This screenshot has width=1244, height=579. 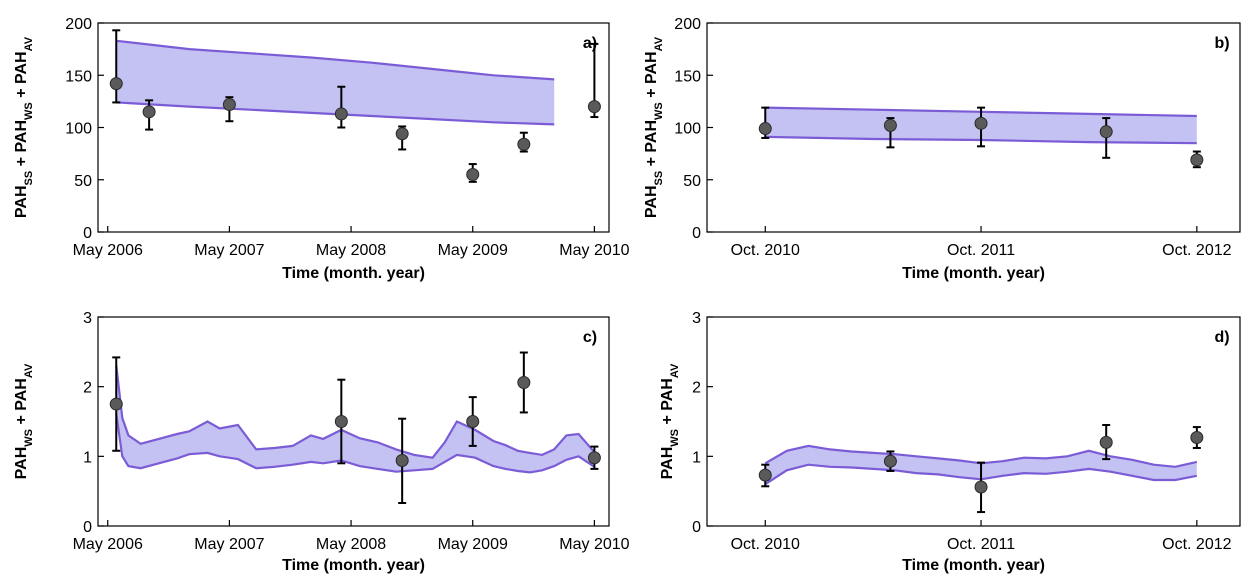 What do you see at coordinates (1221, 43) in the screenshot?
I see `panel-label: b)` at bounding box center [1221, 43].